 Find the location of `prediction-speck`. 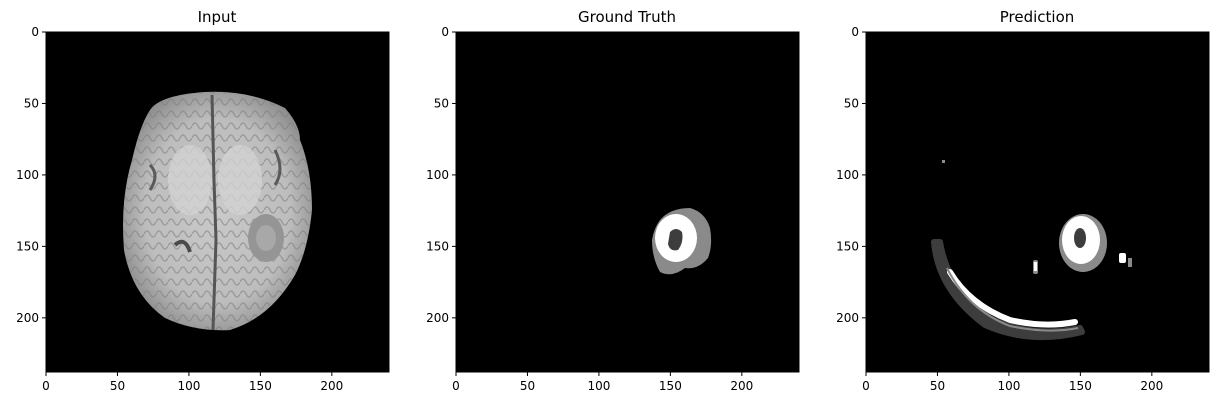

prediction-speck is located at coordinates (943, 161).